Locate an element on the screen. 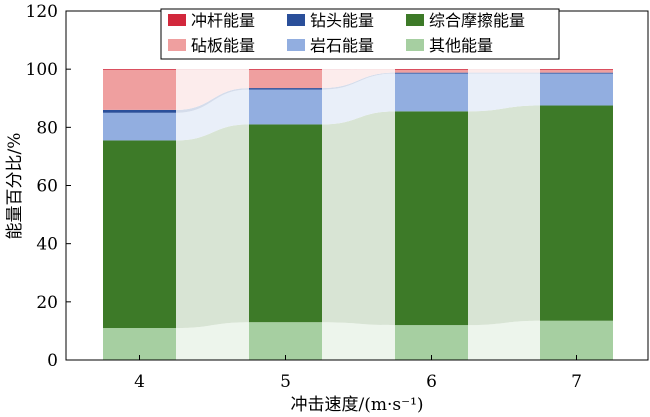  x-tick-label: 7 is located at coordinates (576, 382).